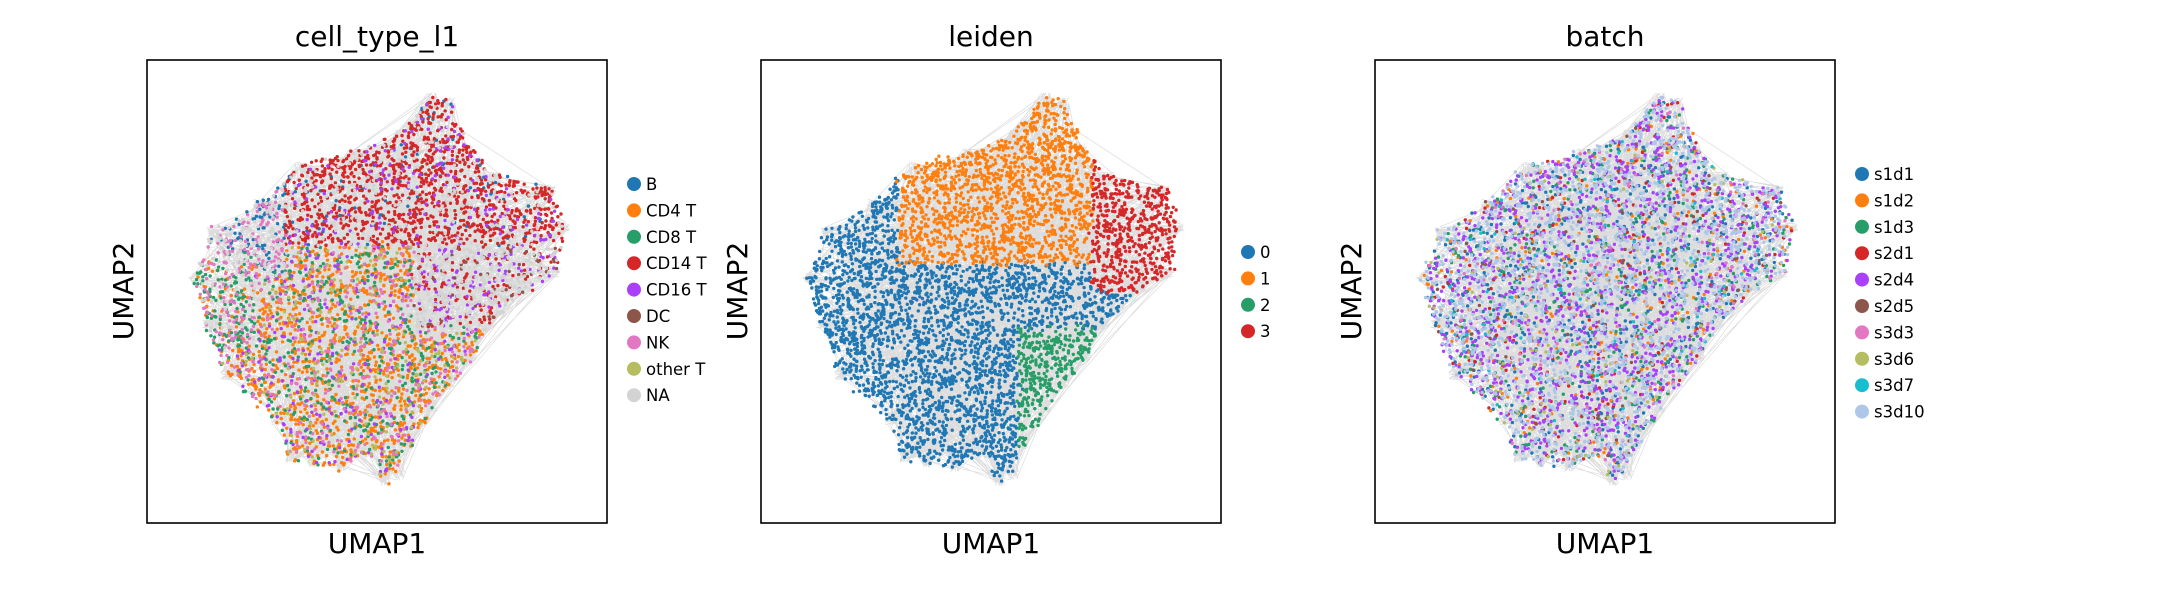 The image size is (2173, 600). What do you see at coordinates (676, 290) in the screenshot?
I see `legend-label: CD16 T` at bounding box center [676, 290].